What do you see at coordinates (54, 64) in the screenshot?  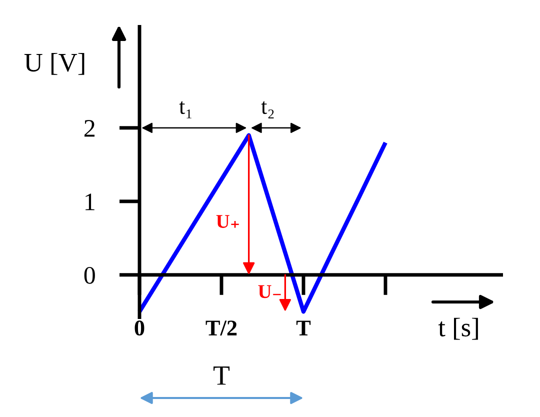 I see `y-axis-title: U [V]` at bounding box center [54, 64].